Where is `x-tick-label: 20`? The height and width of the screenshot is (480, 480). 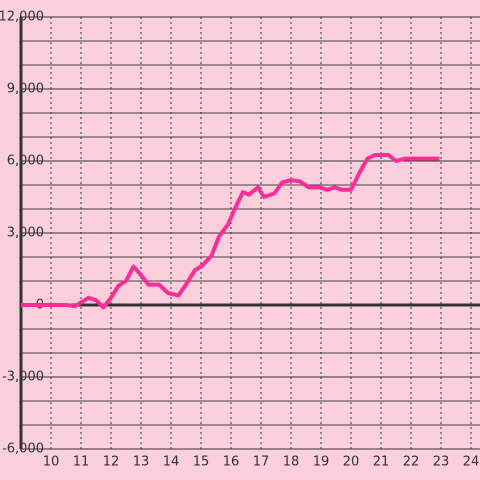 x-tick-label: 20 is located at coordinates (351, 462).